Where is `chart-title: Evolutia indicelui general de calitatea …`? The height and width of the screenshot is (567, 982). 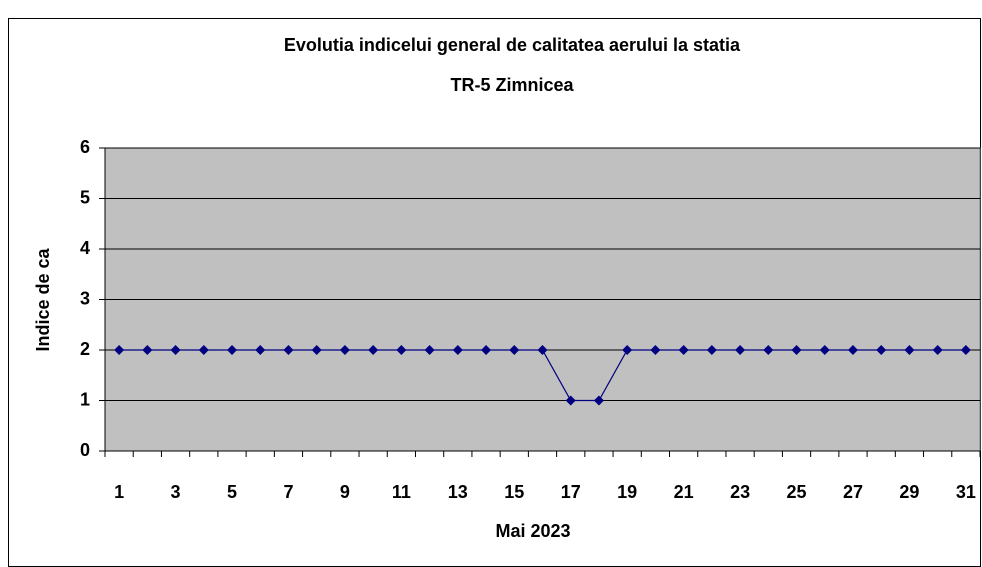 chart-title: Evolutia indicelui general de calitatea … is located at coordinates (512, 45).